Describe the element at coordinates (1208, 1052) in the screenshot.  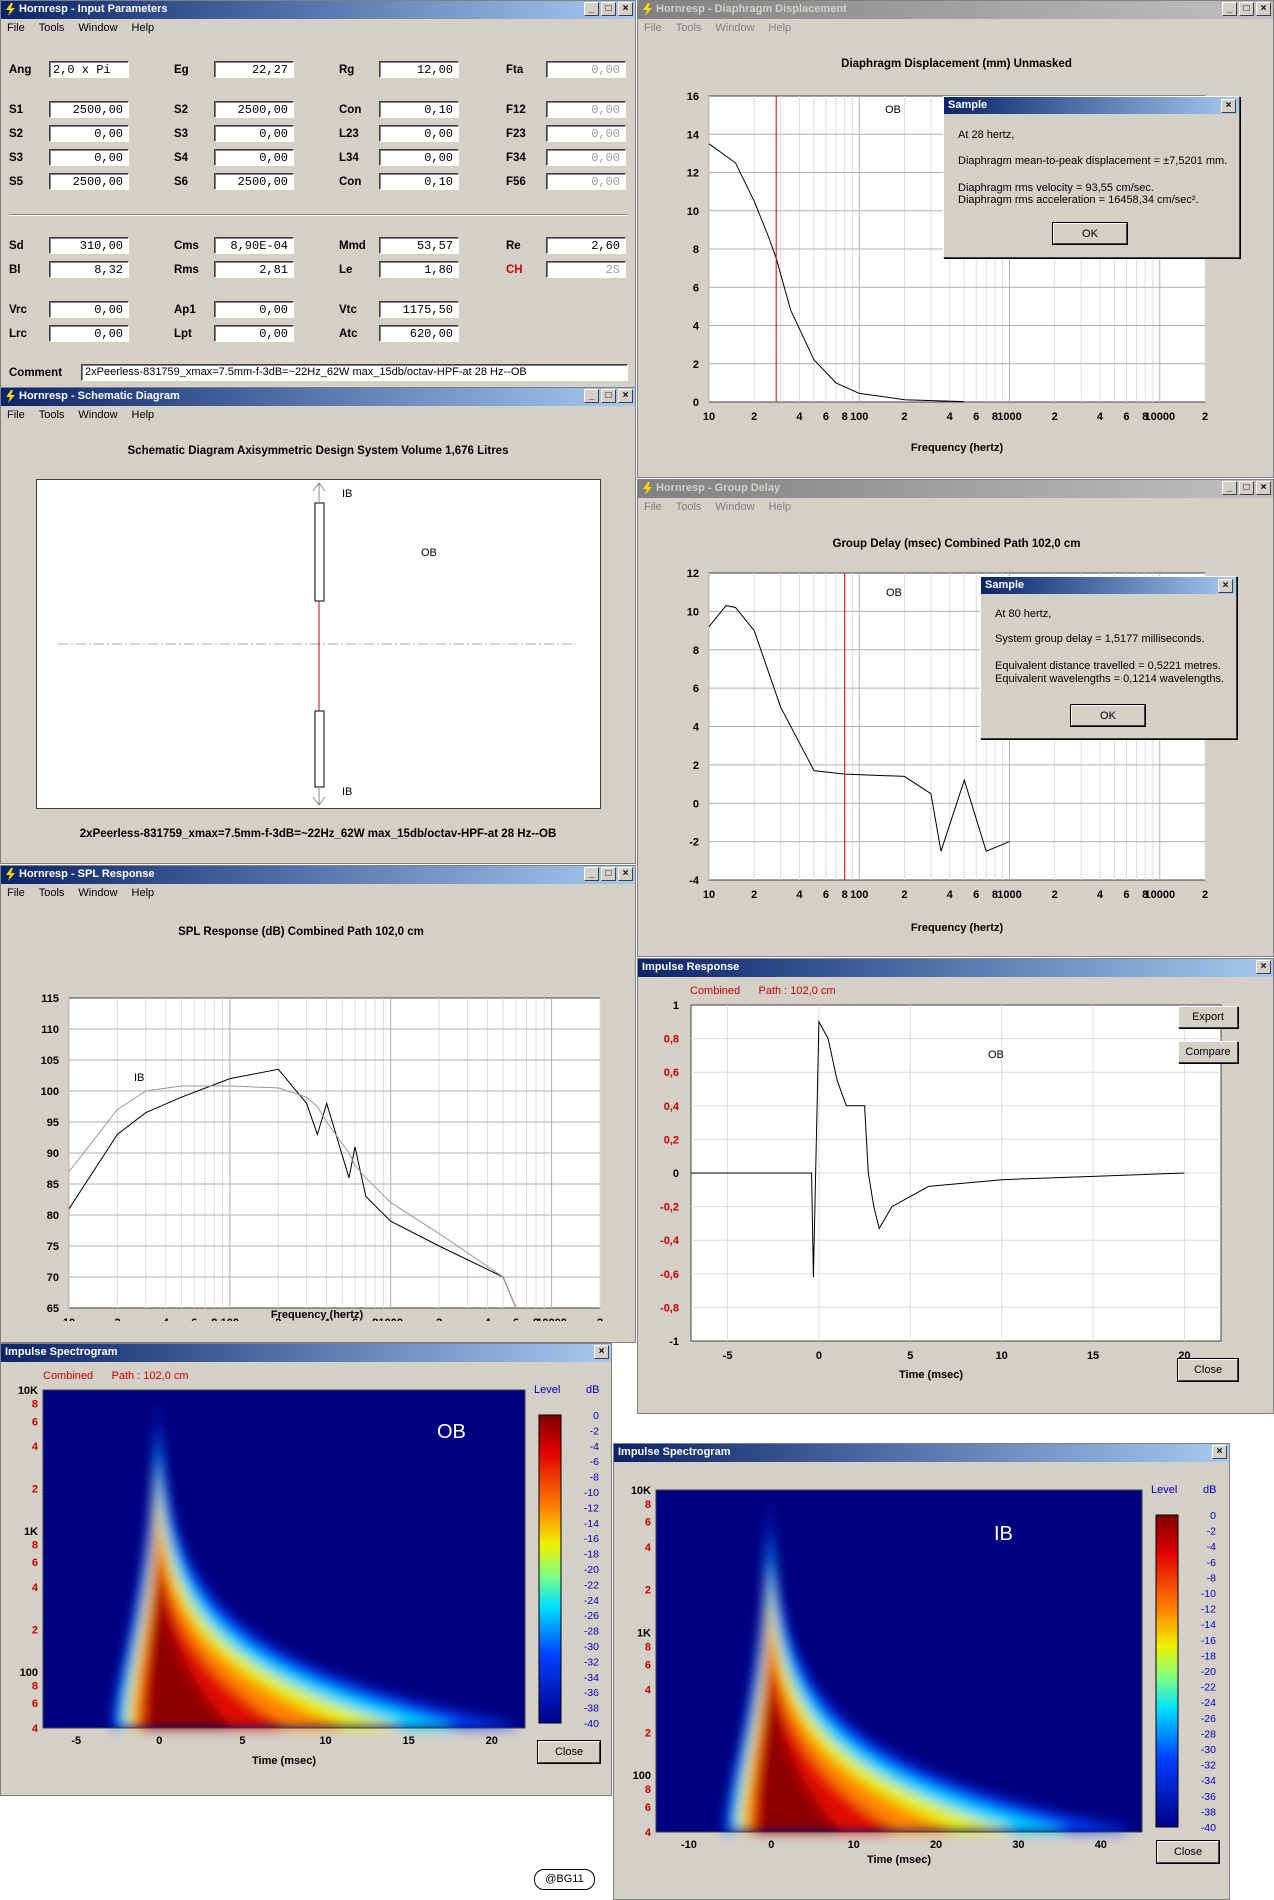
I see `compare-button: Compare` at that location.